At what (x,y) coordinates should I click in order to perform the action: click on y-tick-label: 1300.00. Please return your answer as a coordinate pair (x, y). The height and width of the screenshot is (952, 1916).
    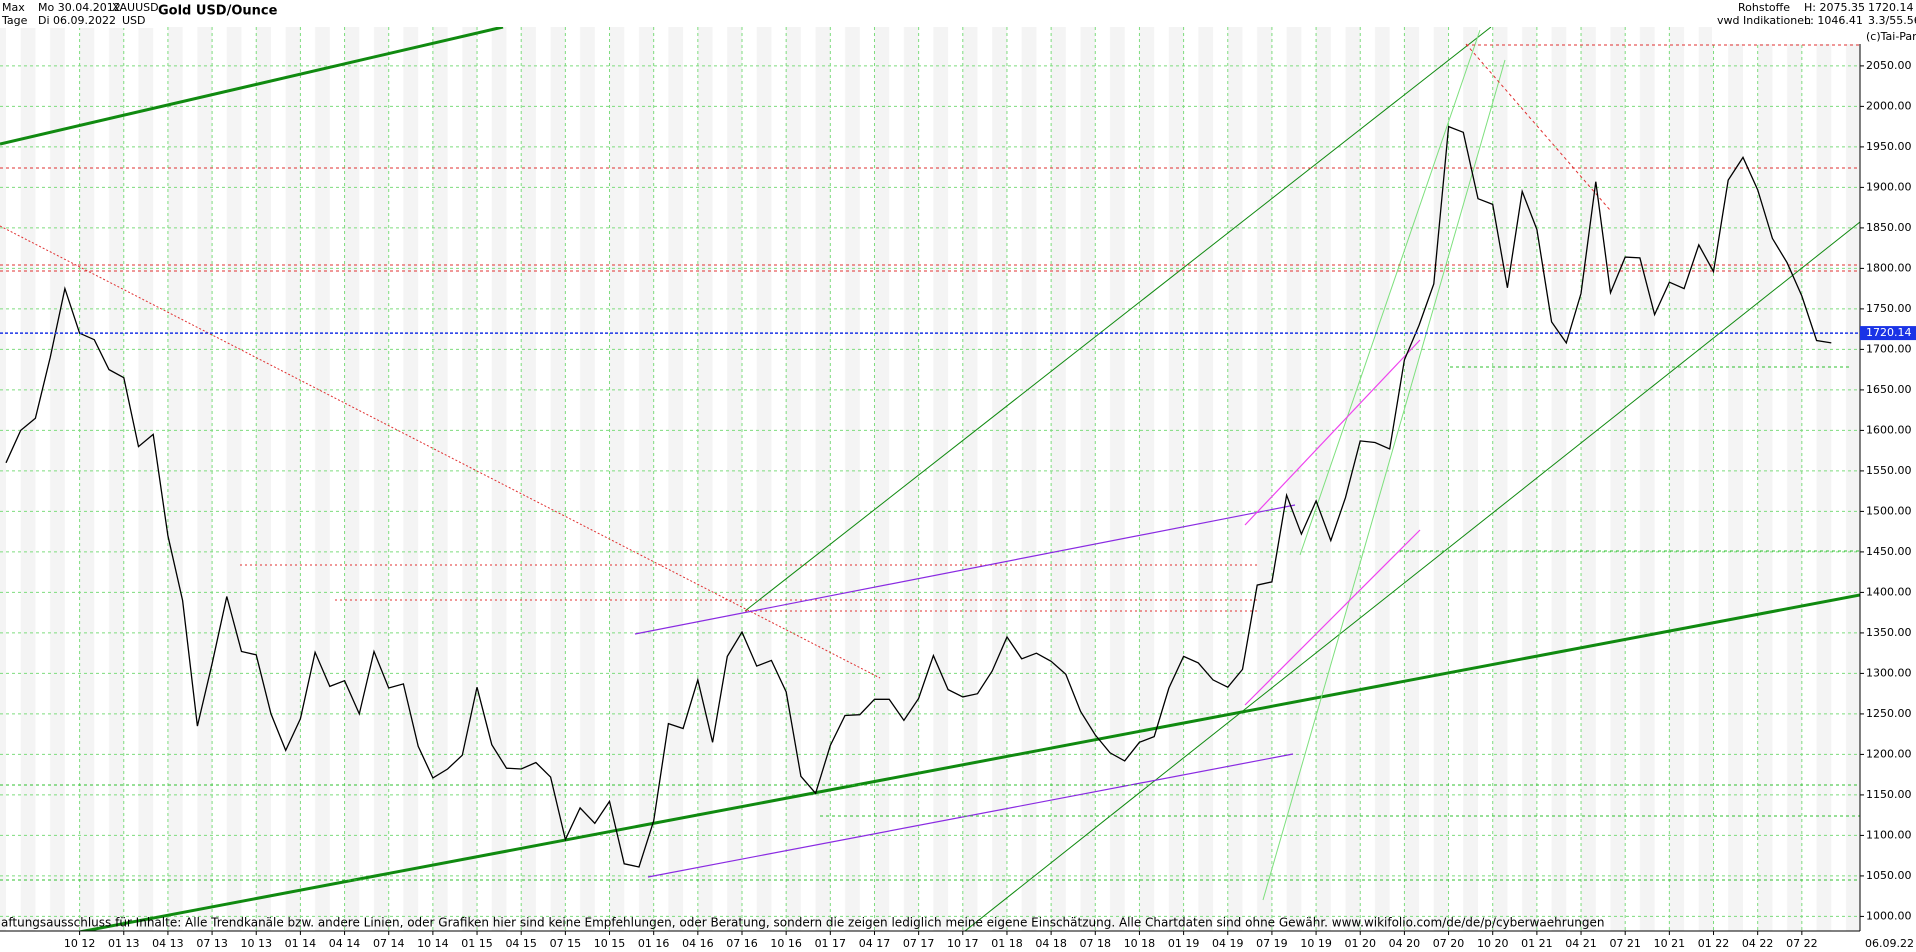
    Looking at the image, I should click on (1889, 672).